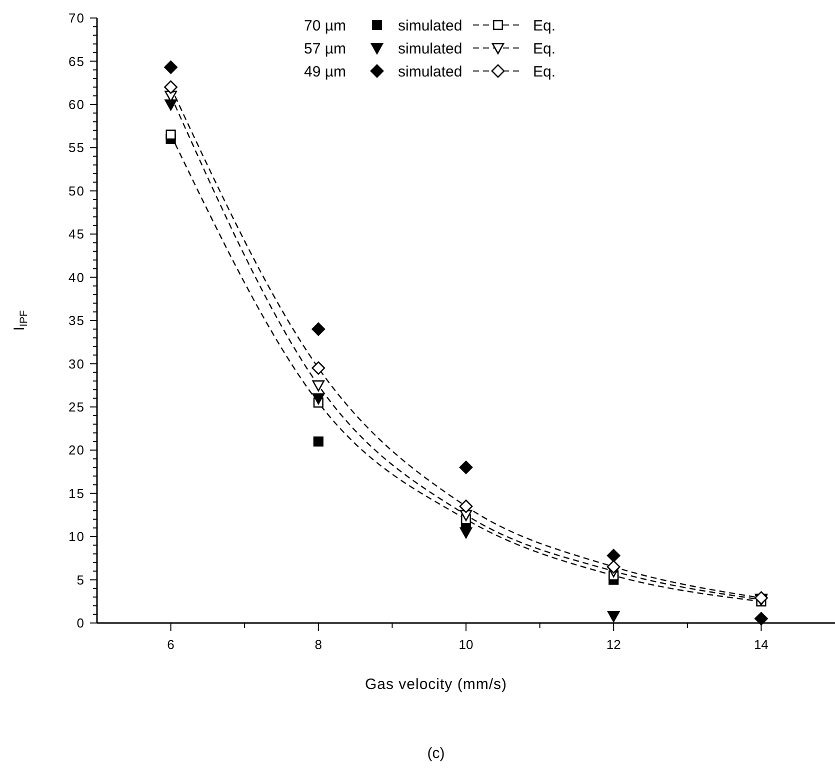  Describe the element at coordinates (613, 644) in the screenshot. I see `x-tick-label: 12` at that location.